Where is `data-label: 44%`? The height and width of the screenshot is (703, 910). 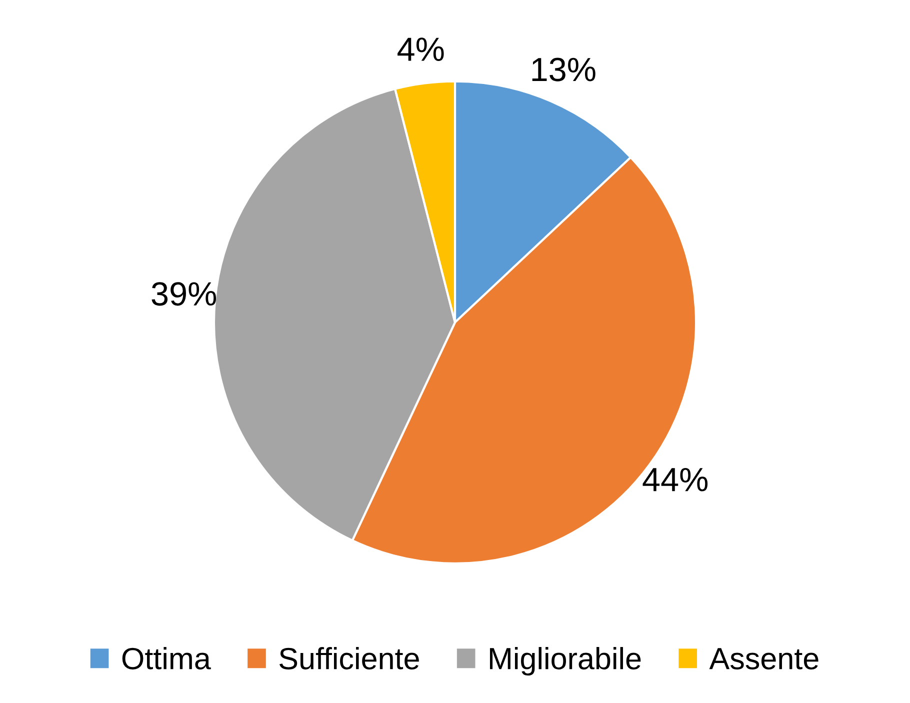
data-label: 44% is located at coordinates (675, 480).